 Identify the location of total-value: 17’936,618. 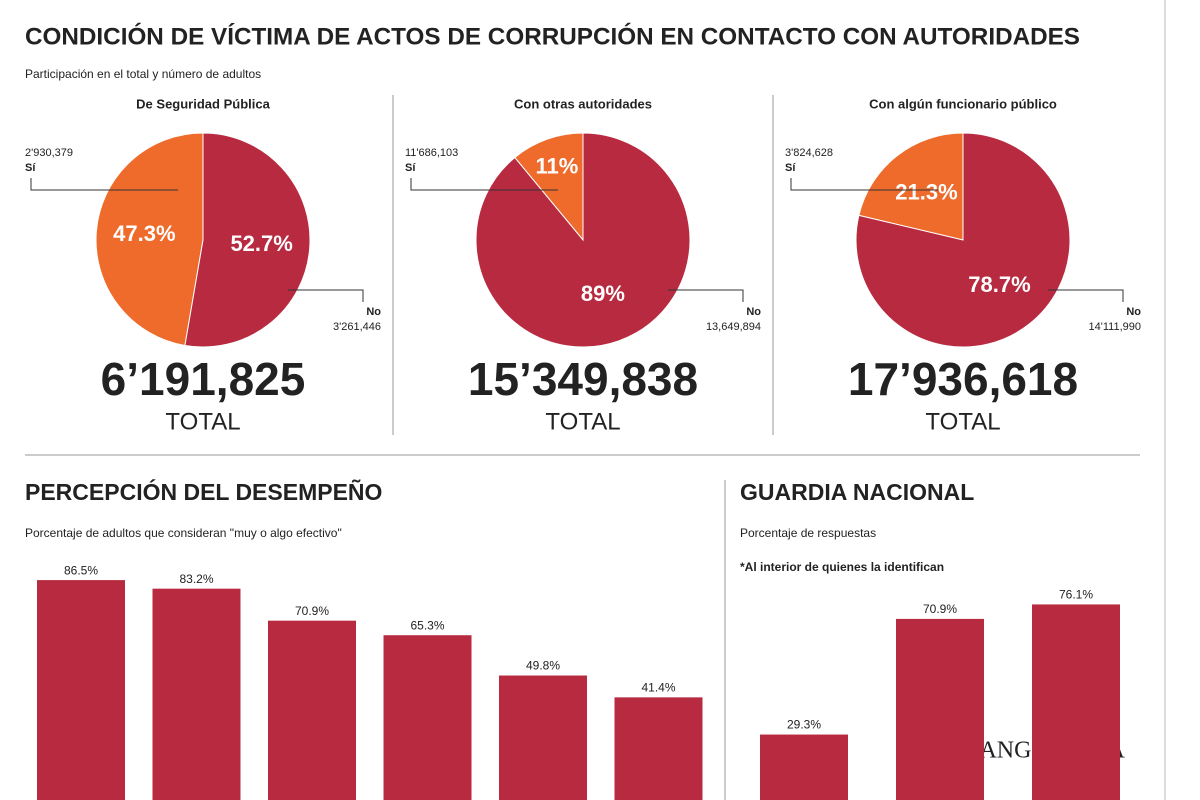
(963, 379).